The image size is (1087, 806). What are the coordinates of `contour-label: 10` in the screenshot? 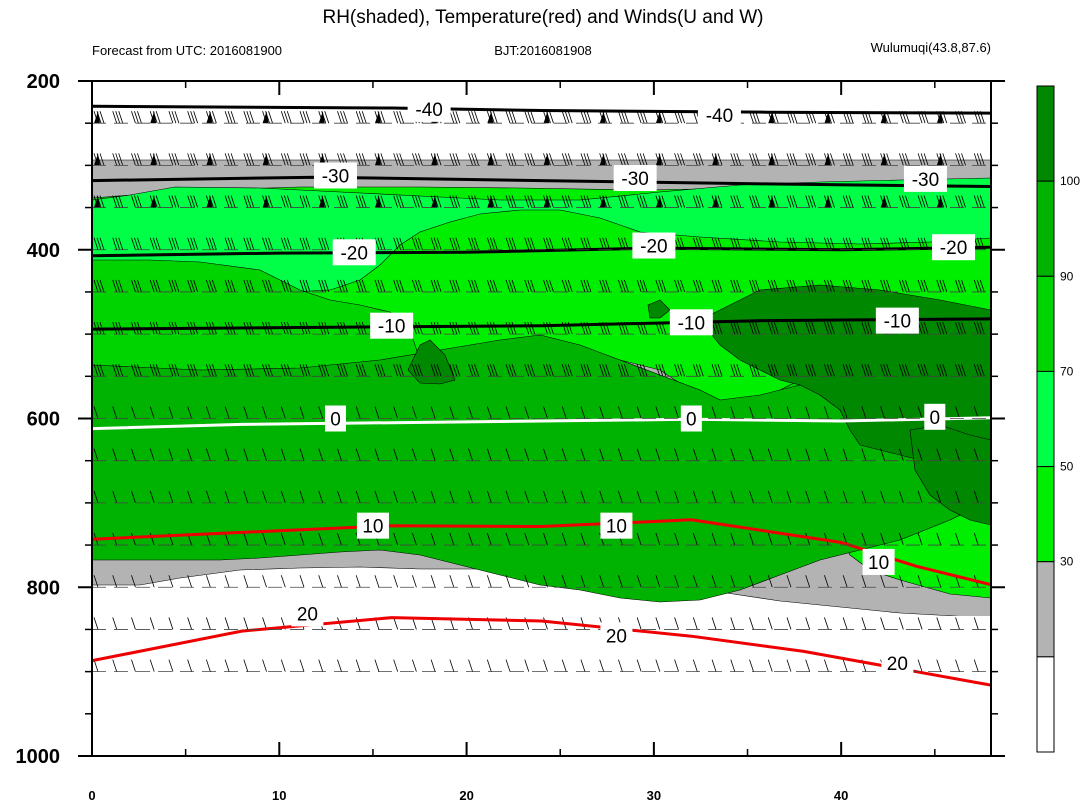 It's located at (878, 563).